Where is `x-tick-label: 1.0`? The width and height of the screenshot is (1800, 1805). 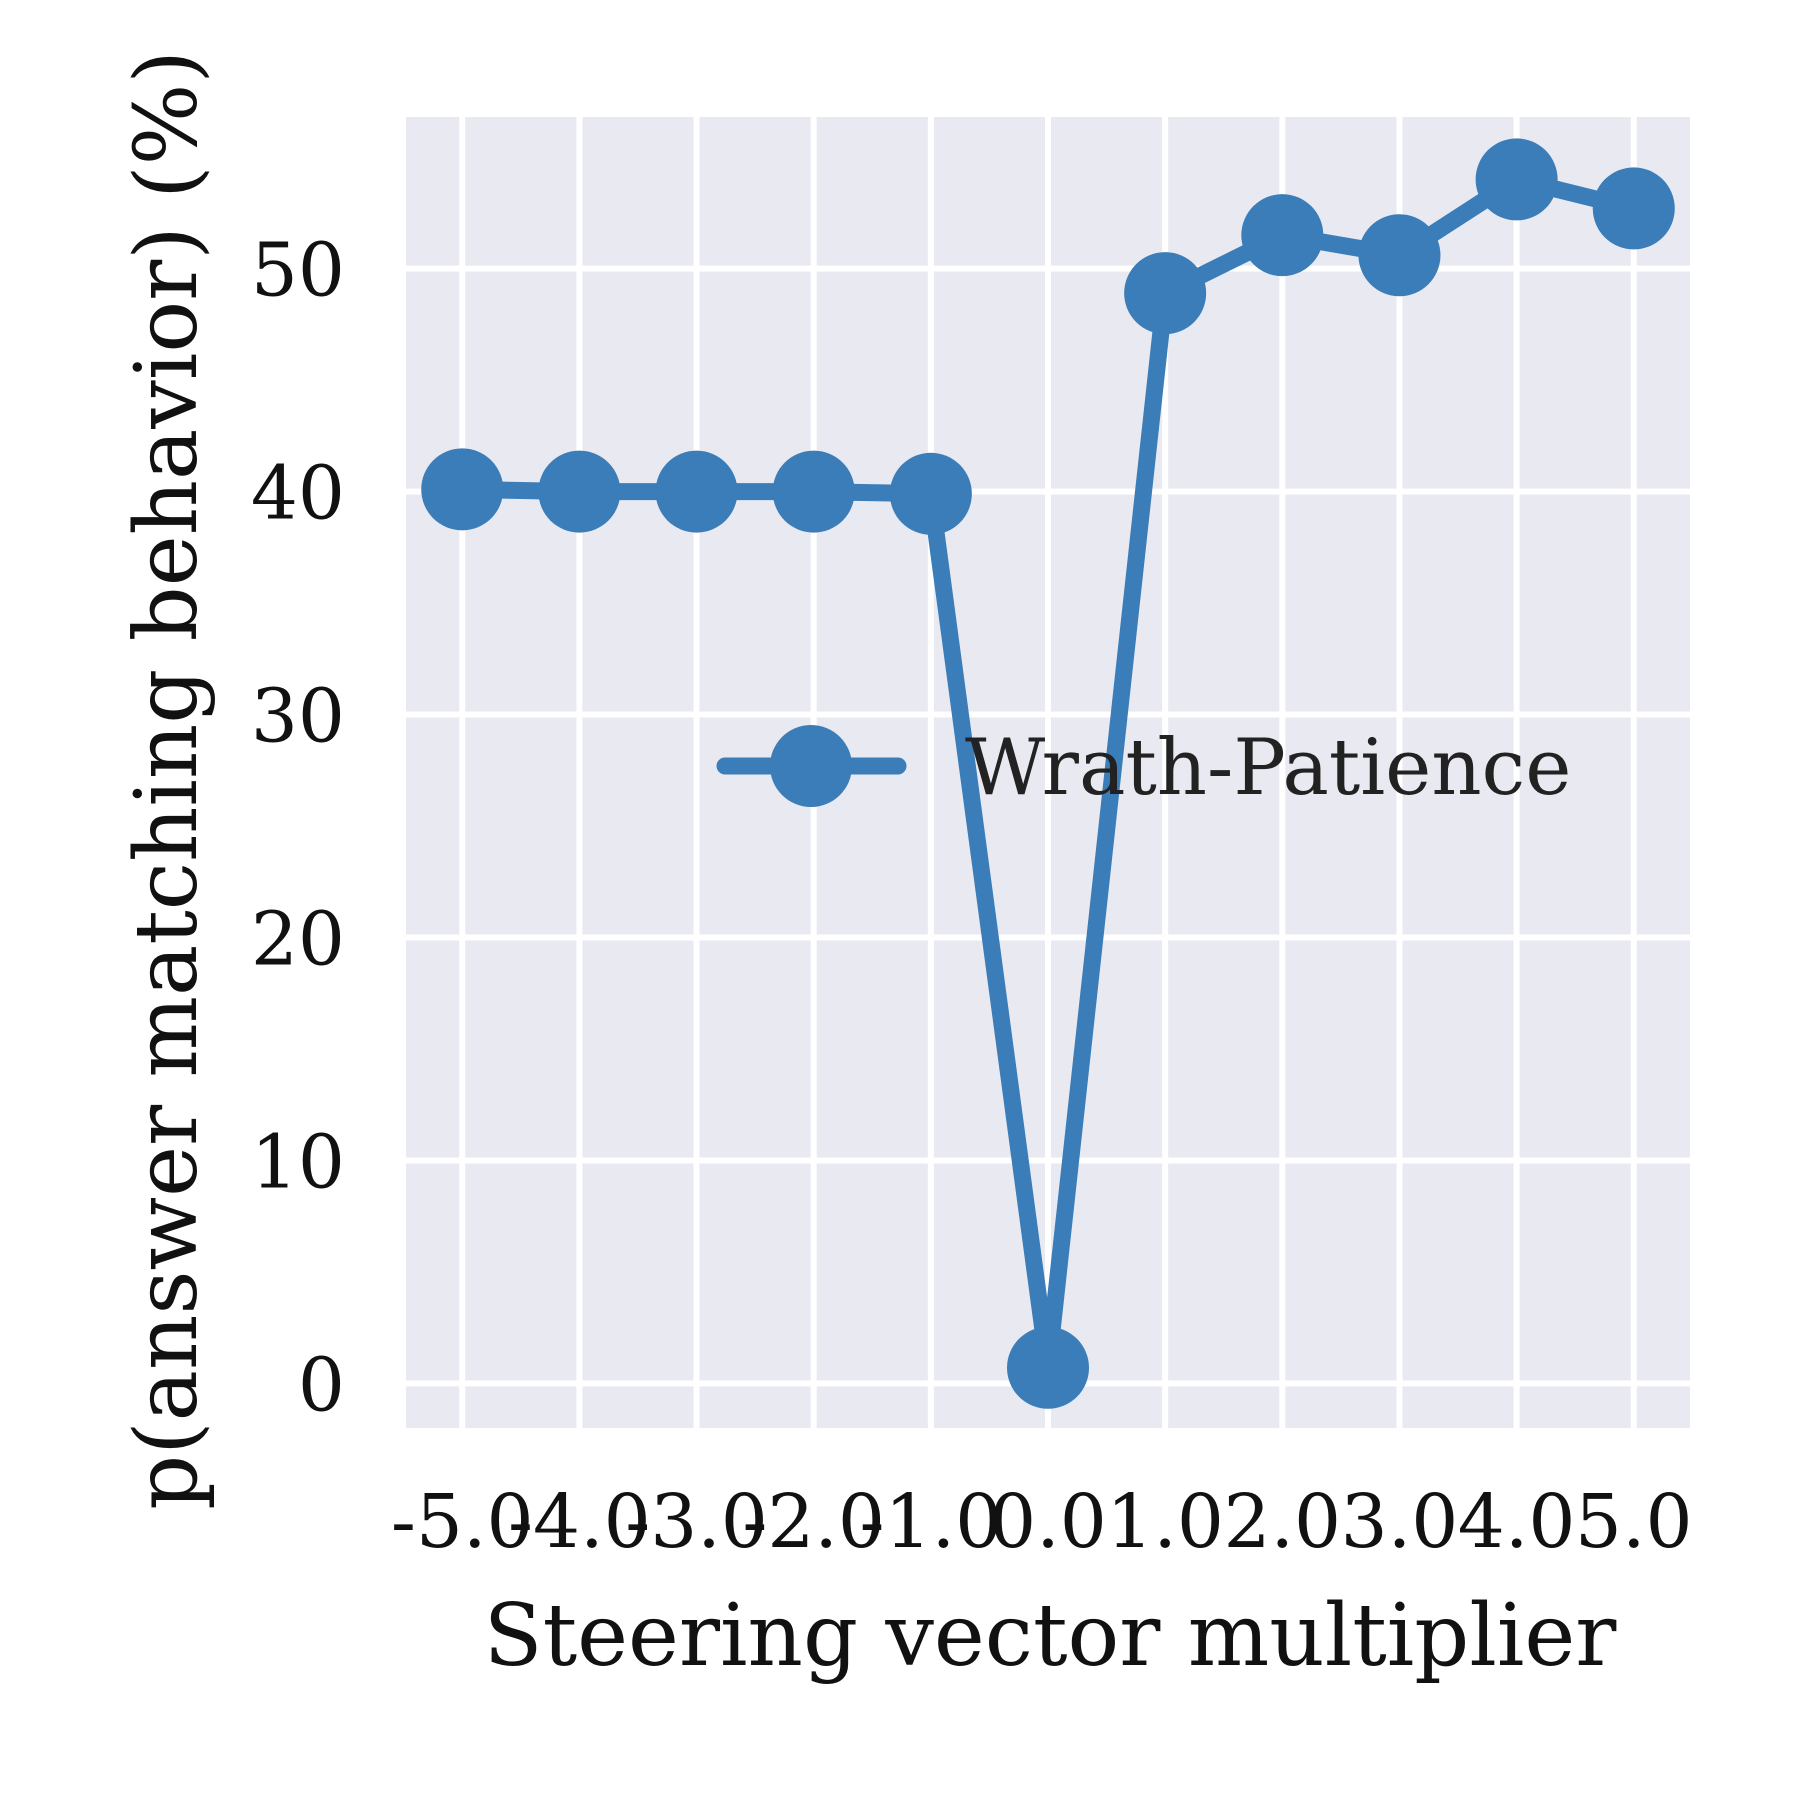
x-tick-label: 1.0 is located at coordinates (1165, 1522).